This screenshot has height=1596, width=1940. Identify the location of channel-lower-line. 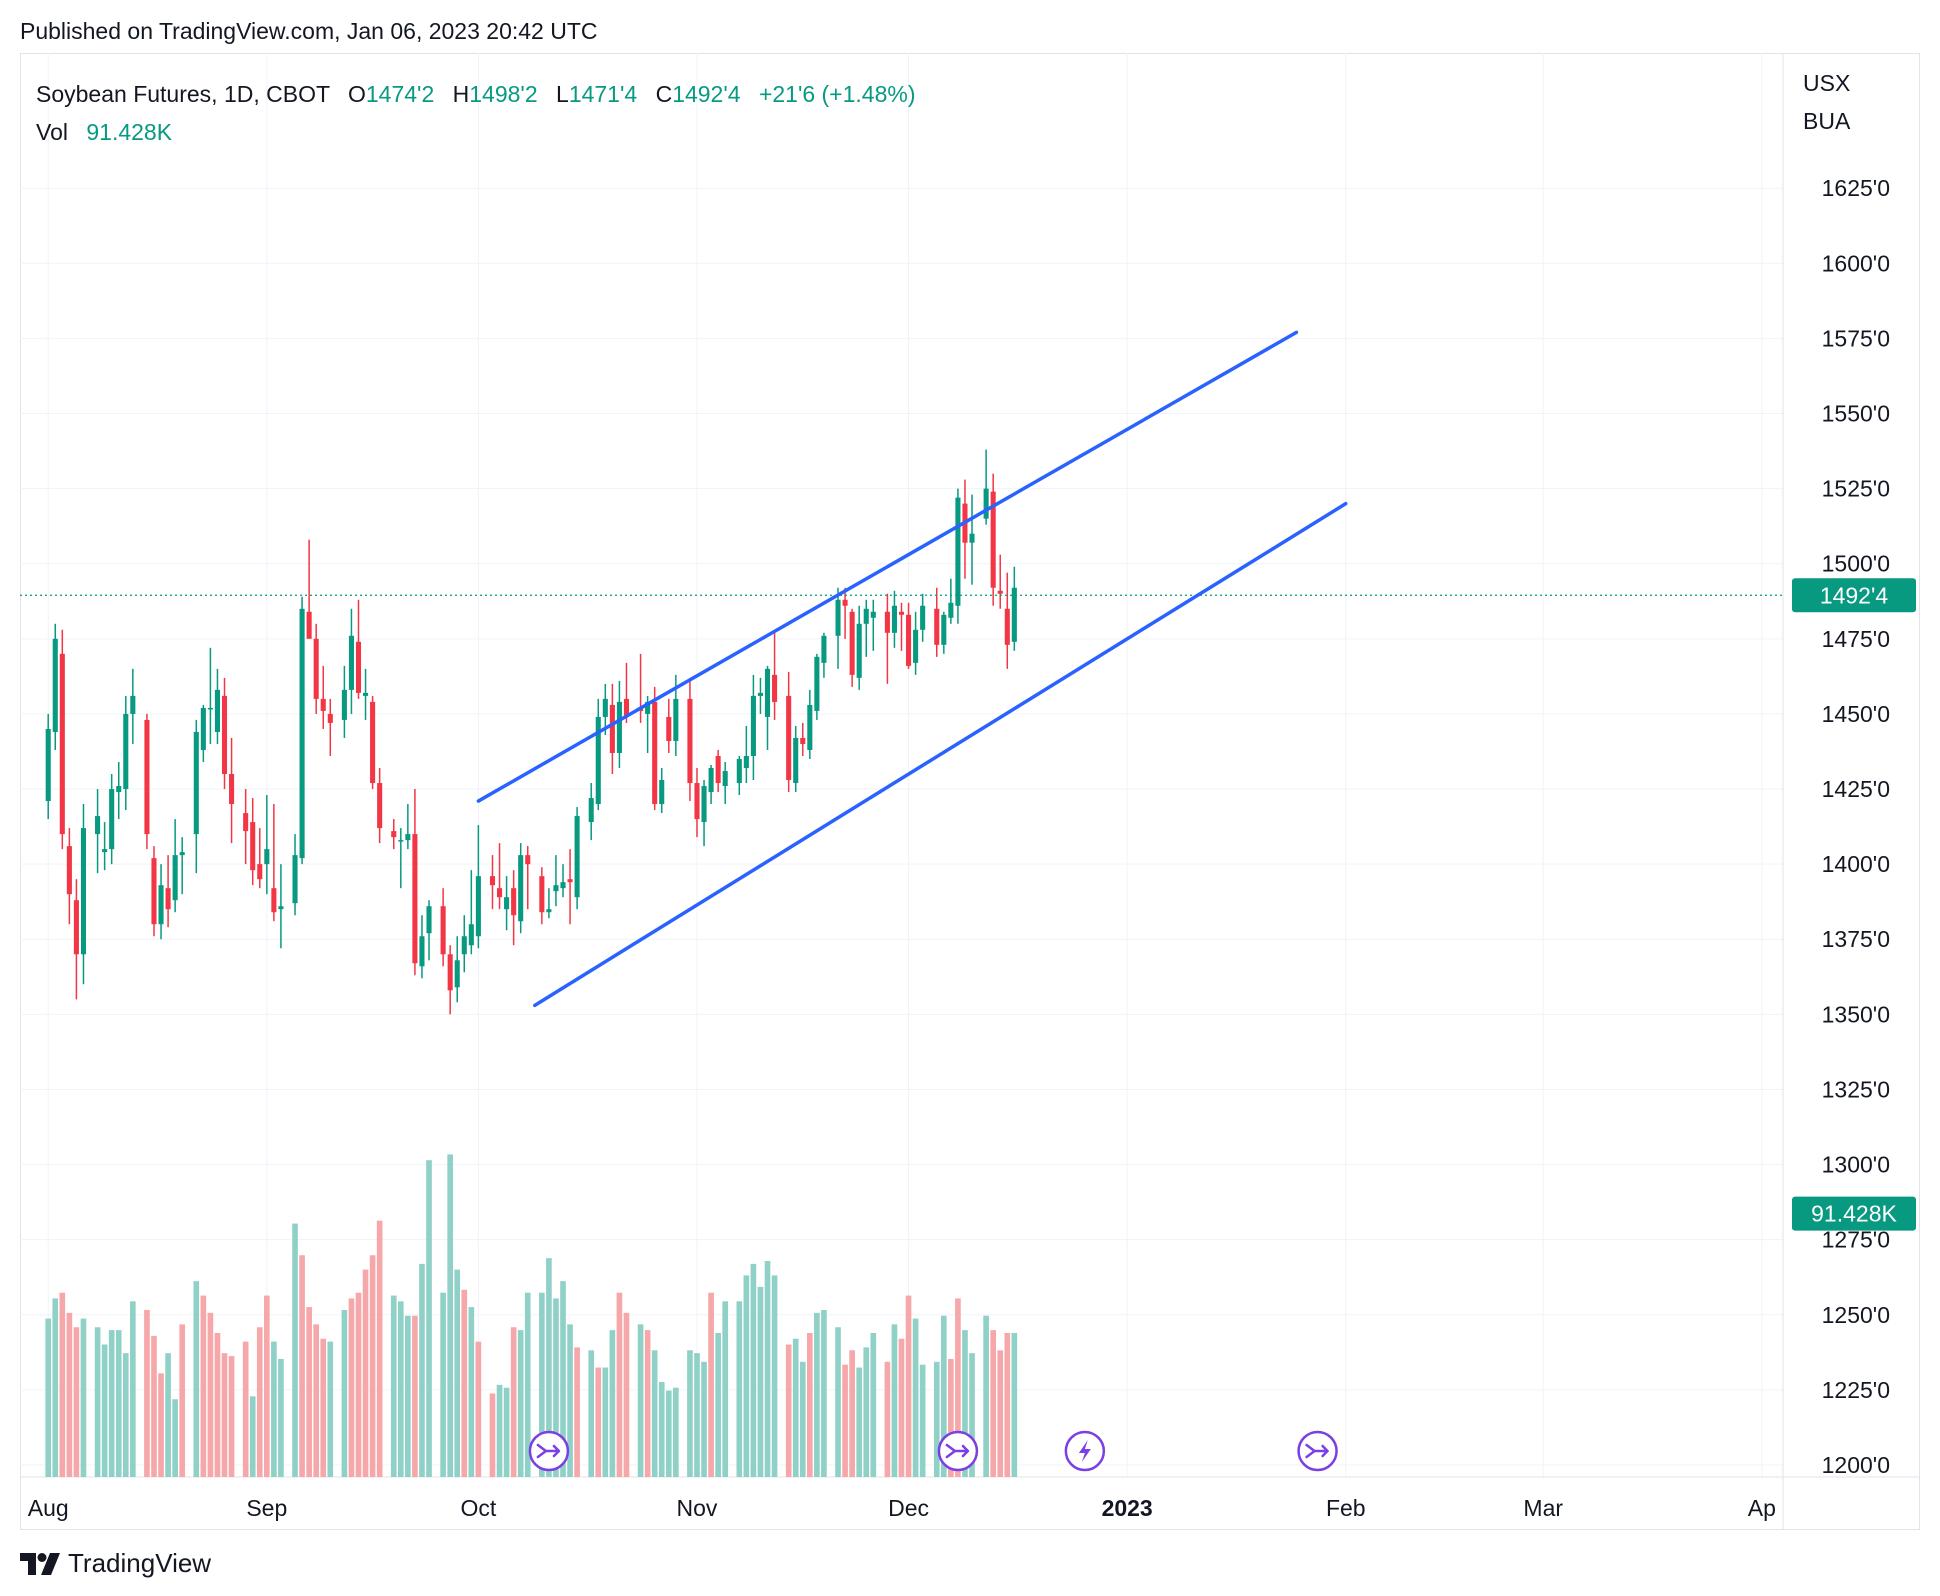
(940, 754).